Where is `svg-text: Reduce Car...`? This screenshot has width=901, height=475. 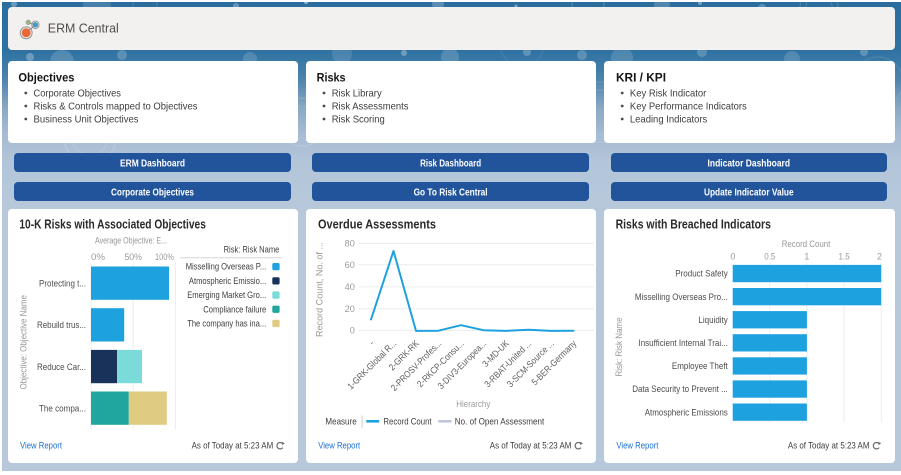
svg-text: Reduce Car... is located at coordinates (61, 367).